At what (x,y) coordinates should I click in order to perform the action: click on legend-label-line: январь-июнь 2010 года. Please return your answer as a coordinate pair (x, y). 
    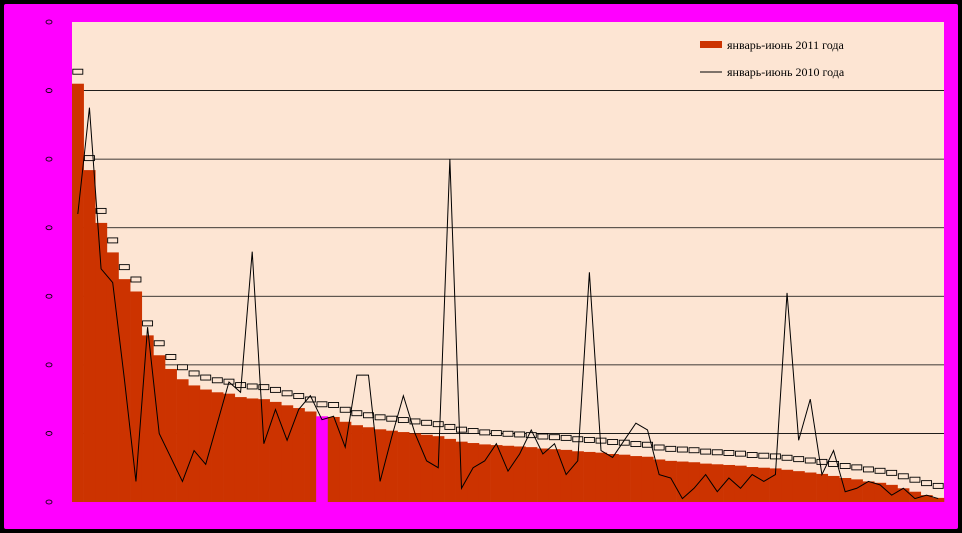
    Looking at the image, I should click on (786, 72).